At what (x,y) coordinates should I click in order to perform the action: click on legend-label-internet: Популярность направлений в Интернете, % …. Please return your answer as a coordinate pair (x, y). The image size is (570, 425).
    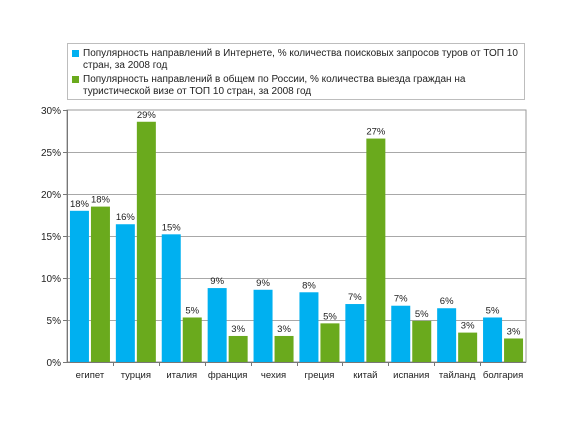
    Looking at the image, I should click on (300, 59).